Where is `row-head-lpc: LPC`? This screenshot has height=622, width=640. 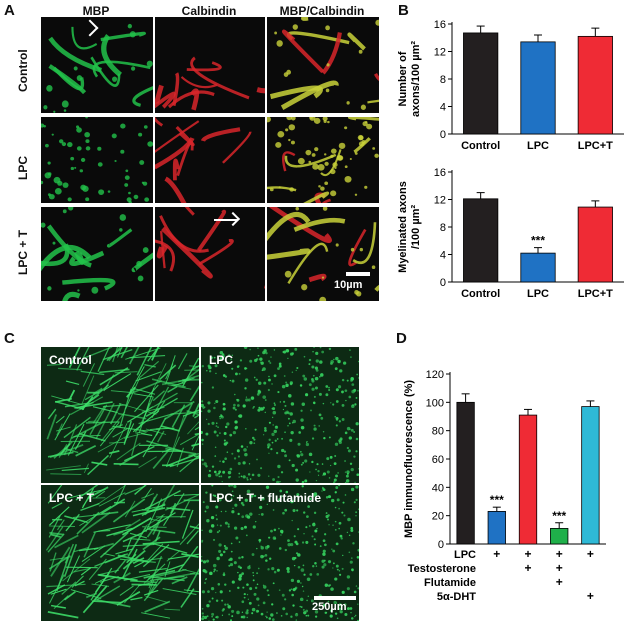 row-head-lpc: LPC is located at coordinates (23, 168).